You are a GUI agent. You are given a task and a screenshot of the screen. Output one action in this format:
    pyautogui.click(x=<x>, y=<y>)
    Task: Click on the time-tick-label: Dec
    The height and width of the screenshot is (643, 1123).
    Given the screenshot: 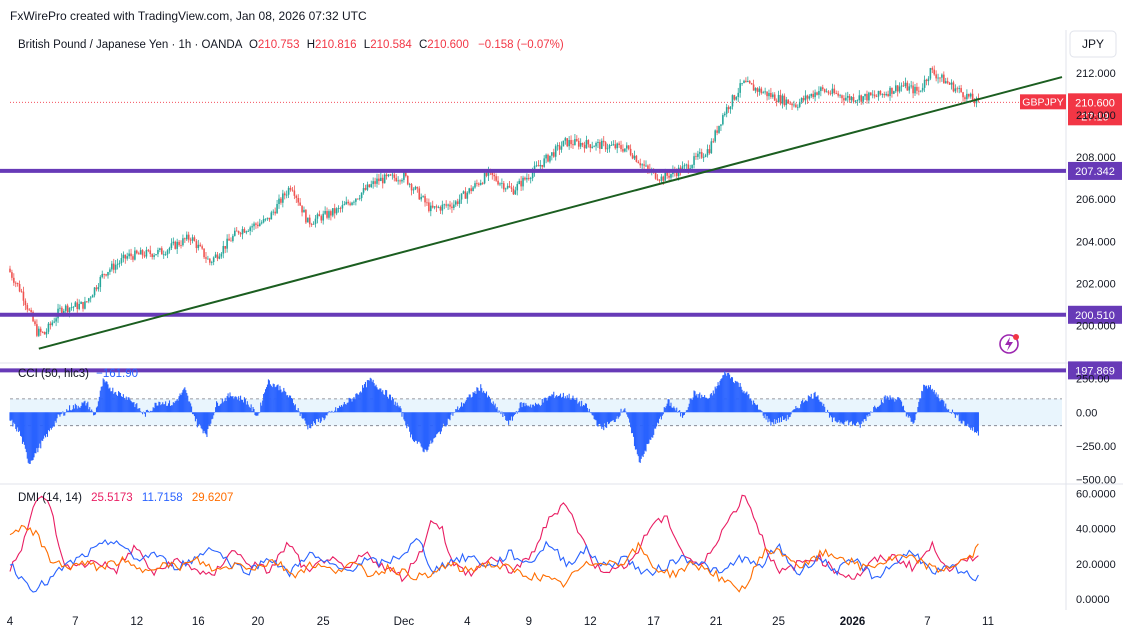 What is the action you would take?
    pyautogui.click(x=404, y=622)
    